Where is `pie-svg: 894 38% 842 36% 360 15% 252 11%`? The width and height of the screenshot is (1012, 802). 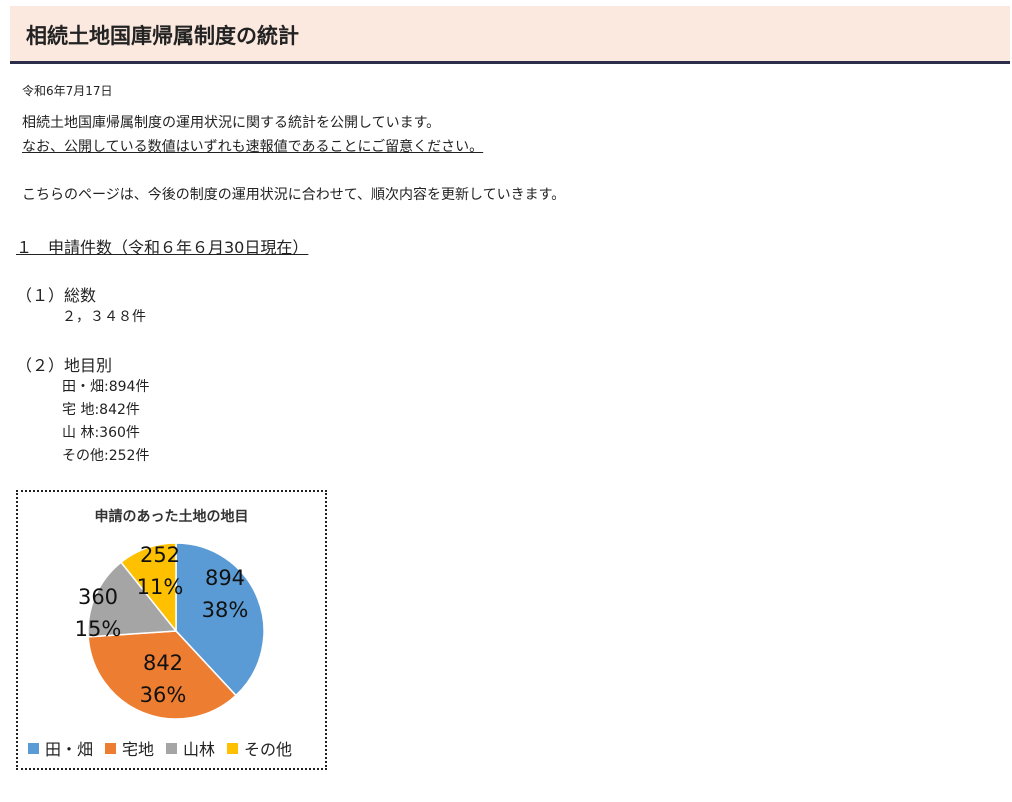
pie-svg: 894 38% 842 36% 360 15% 252 11% is located at coordinates (170, 631).